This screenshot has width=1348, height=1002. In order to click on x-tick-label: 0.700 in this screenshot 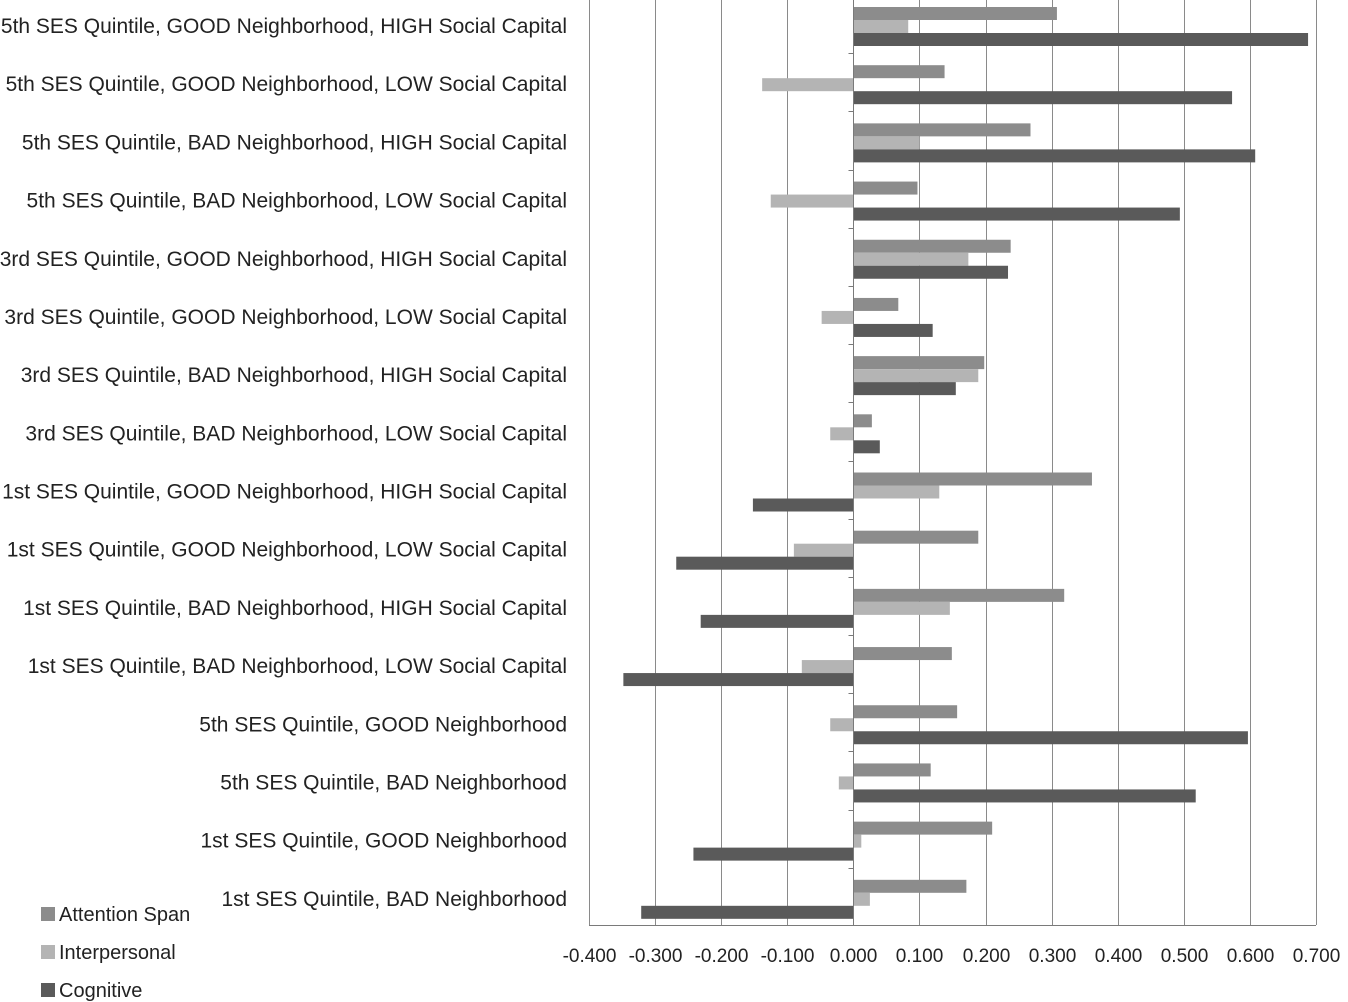, I will do `click(1317, 956)`.